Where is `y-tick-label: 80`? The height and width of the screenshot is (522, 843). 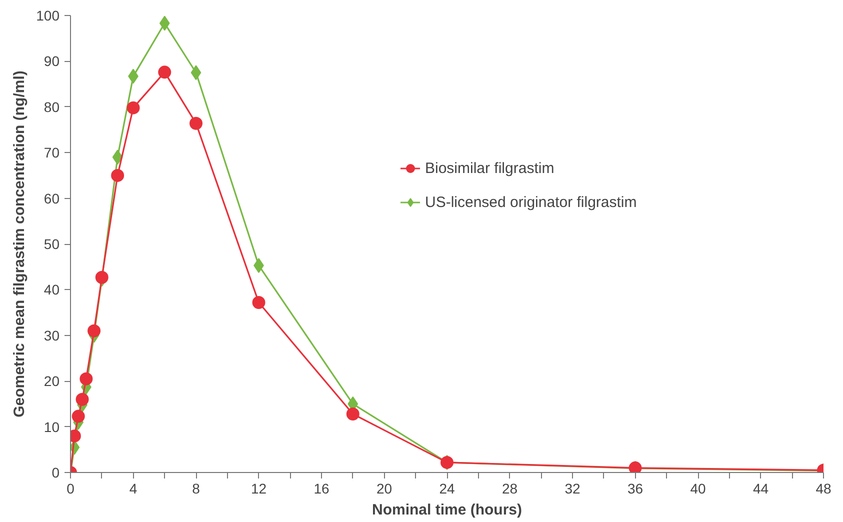
y-tick-label: 80 is located at coordinates (52, 106).